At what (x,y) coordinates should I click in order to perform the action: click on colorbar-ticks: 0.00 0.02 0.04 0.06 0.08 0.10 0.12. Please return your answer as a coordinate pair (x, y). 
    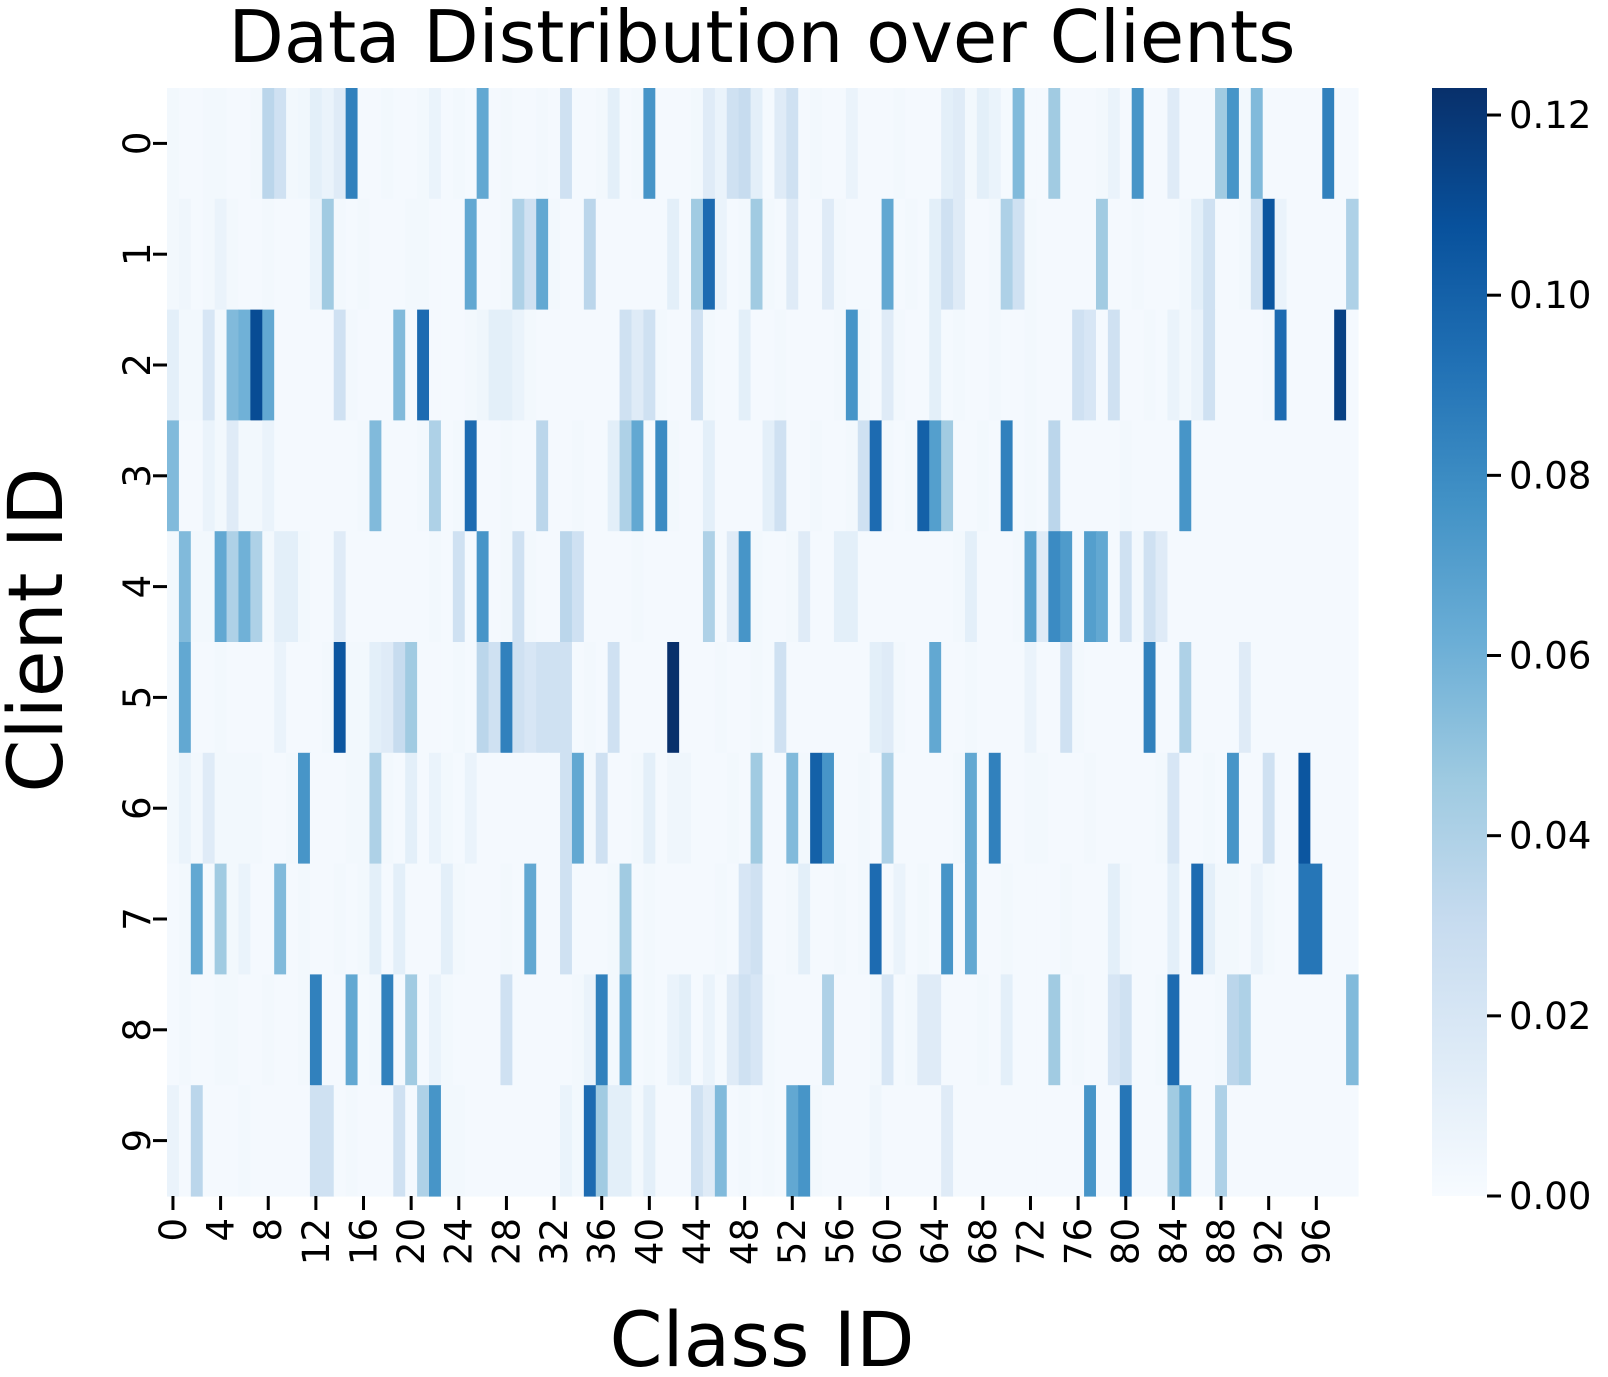
    Looking at the image, I should click on (1539, 656).